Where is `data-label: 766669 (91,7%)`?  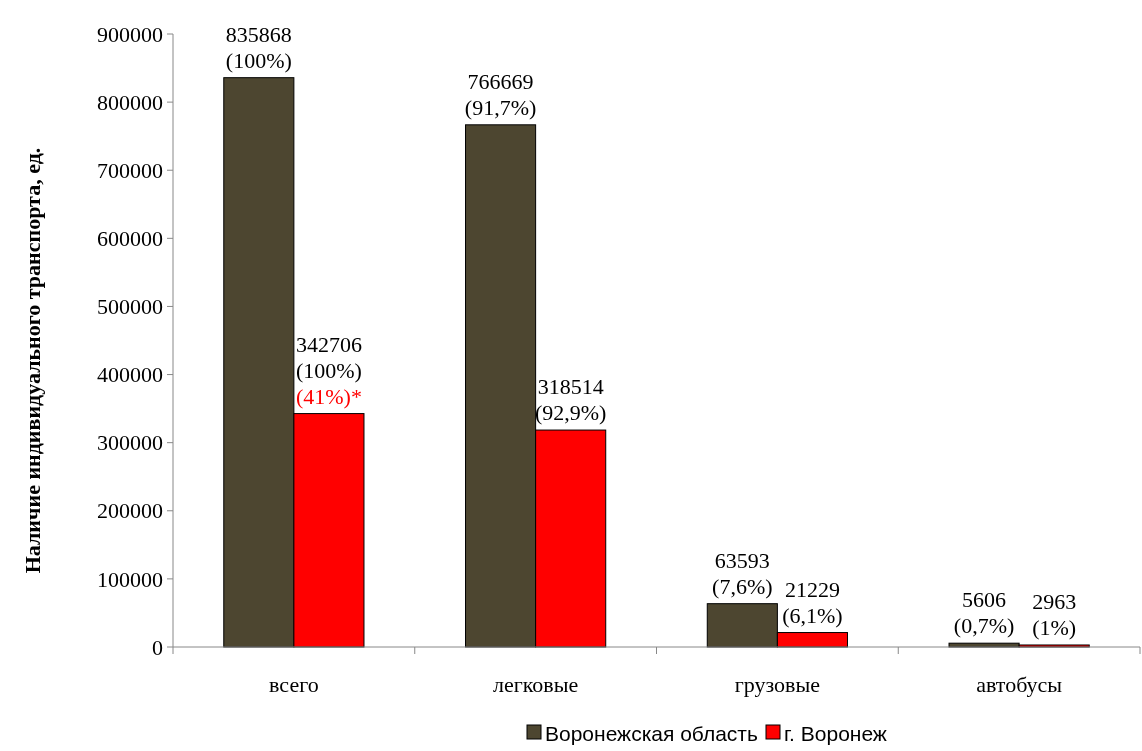 data-label: 766669 (91,7%) is located at coordinates (500, 94).